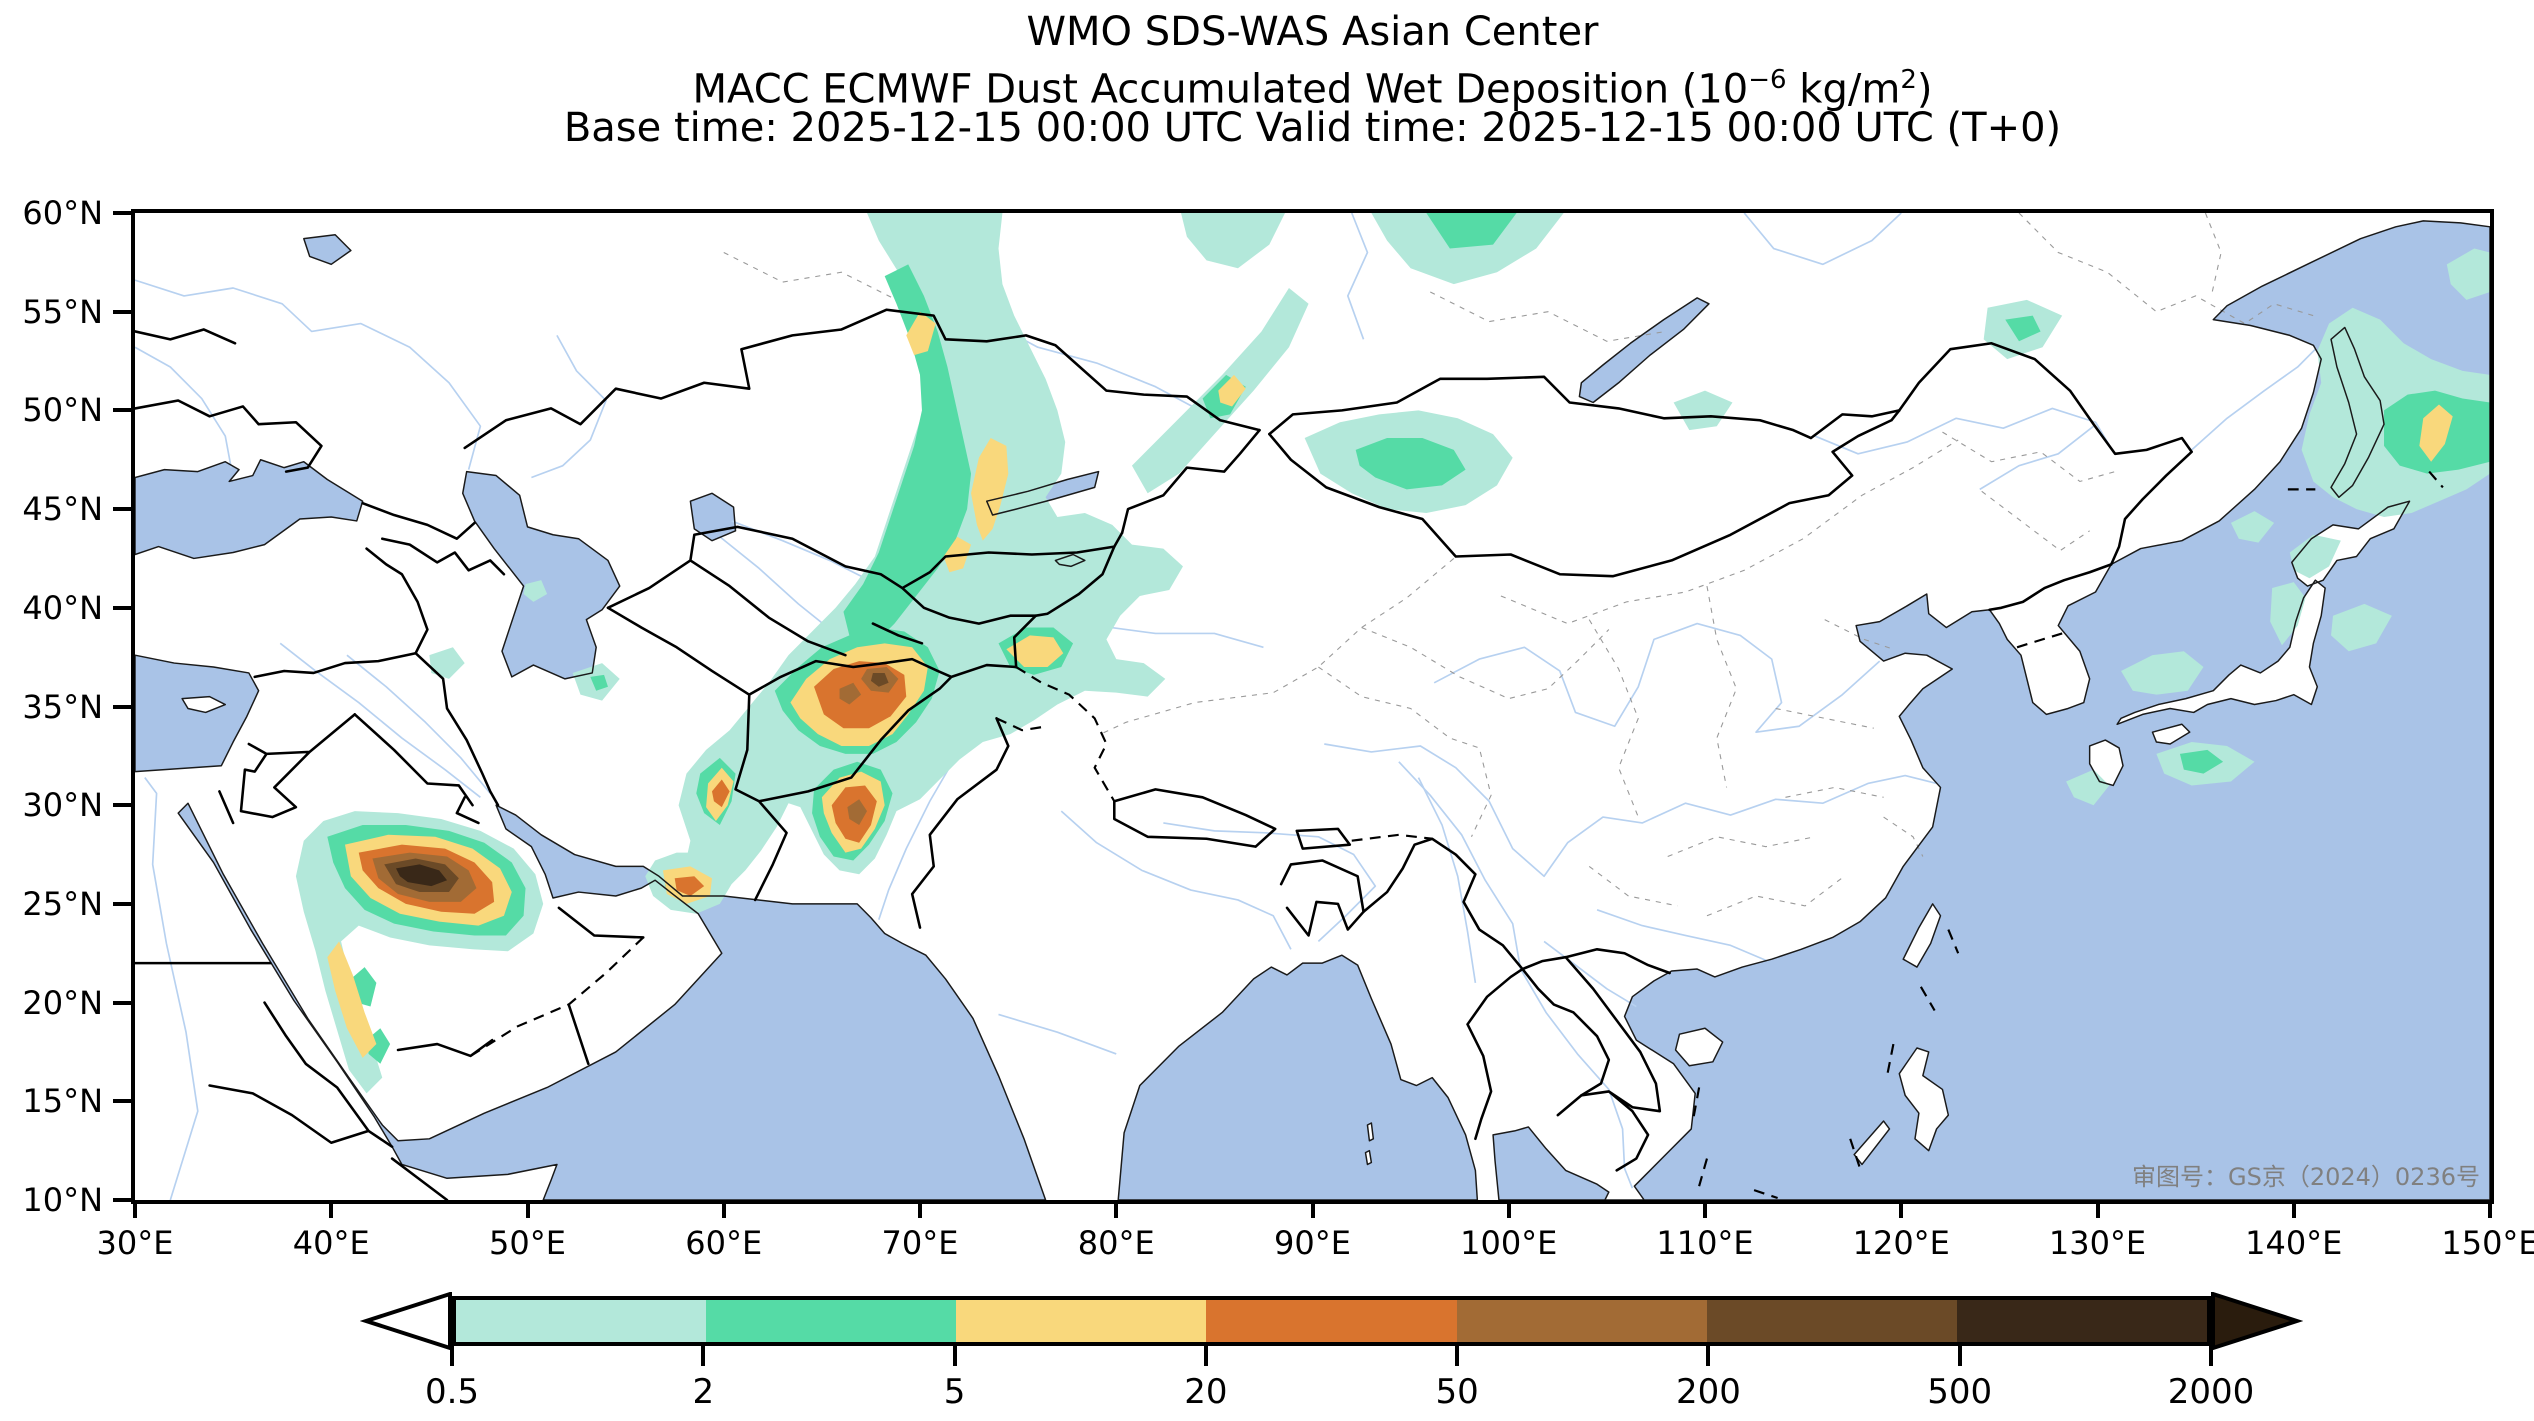 This screenshot has height=1421, width=2534. I want to click on y-tick-label: 15°N, so click(62, 1101).